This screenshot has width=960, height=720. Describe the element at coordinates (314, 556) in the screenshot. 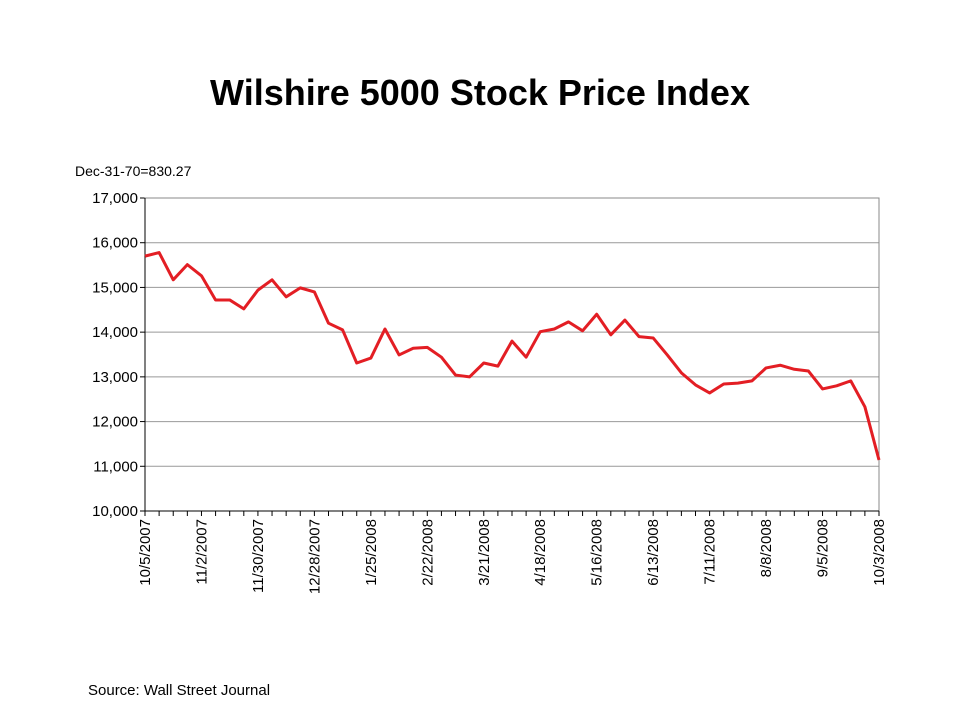

I see `x-tick-label: 12/28/2007` at that location.